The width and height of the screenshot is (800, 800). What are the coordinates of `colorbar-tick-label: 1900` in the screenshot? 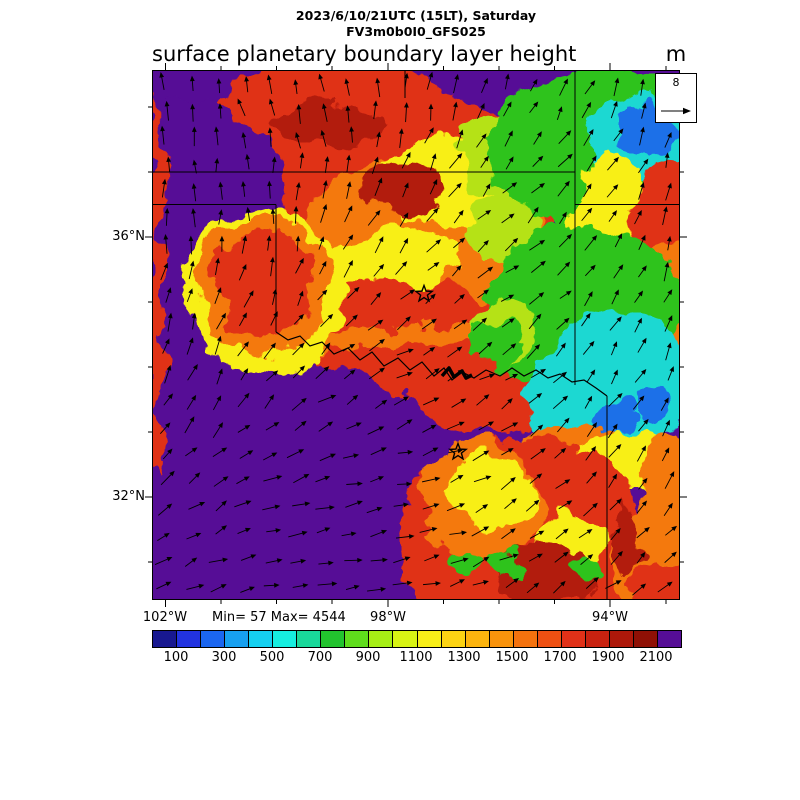 It's located at (608, 657).